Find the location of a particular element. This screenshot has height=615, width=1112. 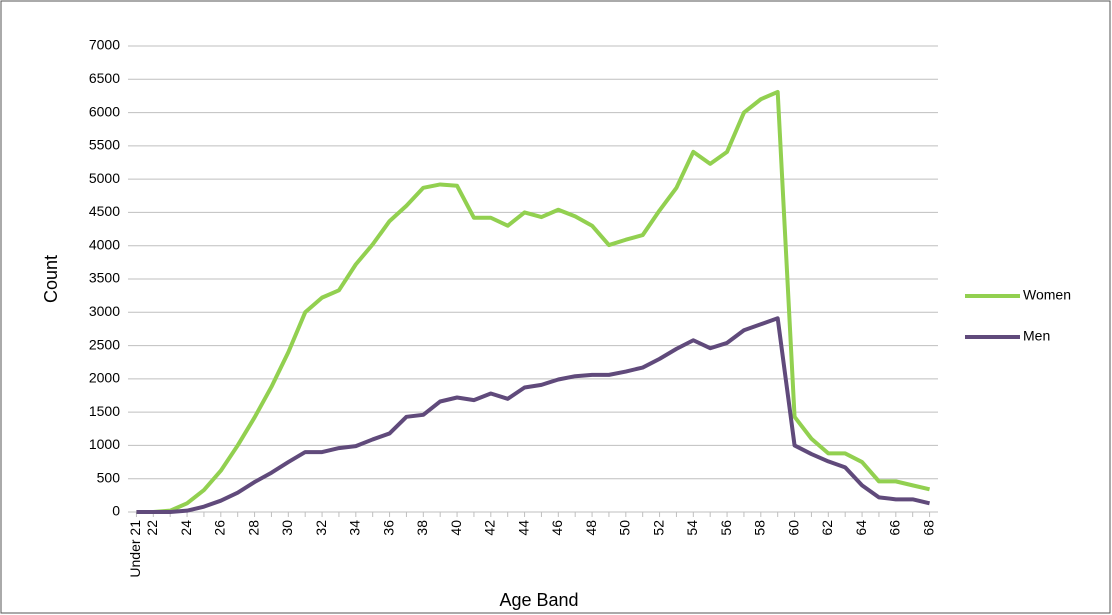

y-tick-label: 1500 is located at coordinates (104, 411).